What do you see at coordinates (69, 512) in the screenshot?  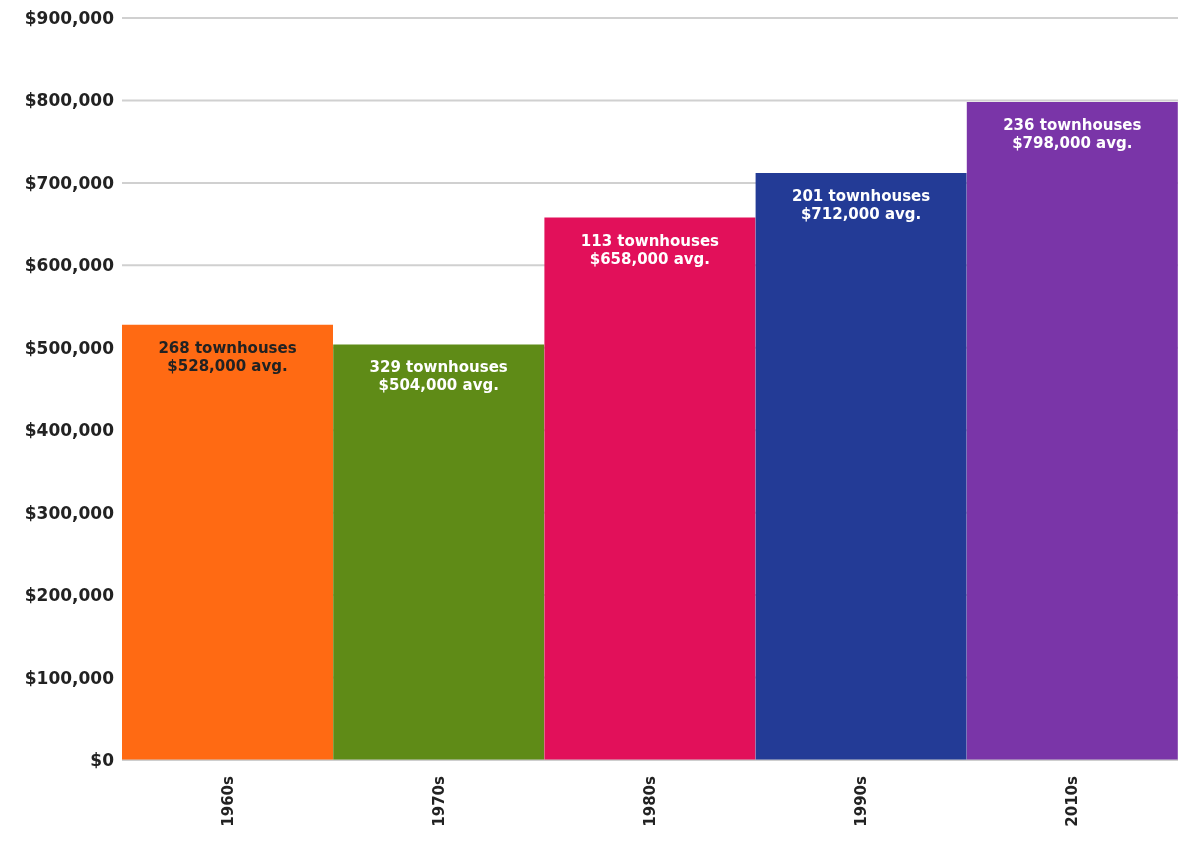 I see `y-tick-label: $300,000` at bounding box center [69, 512].